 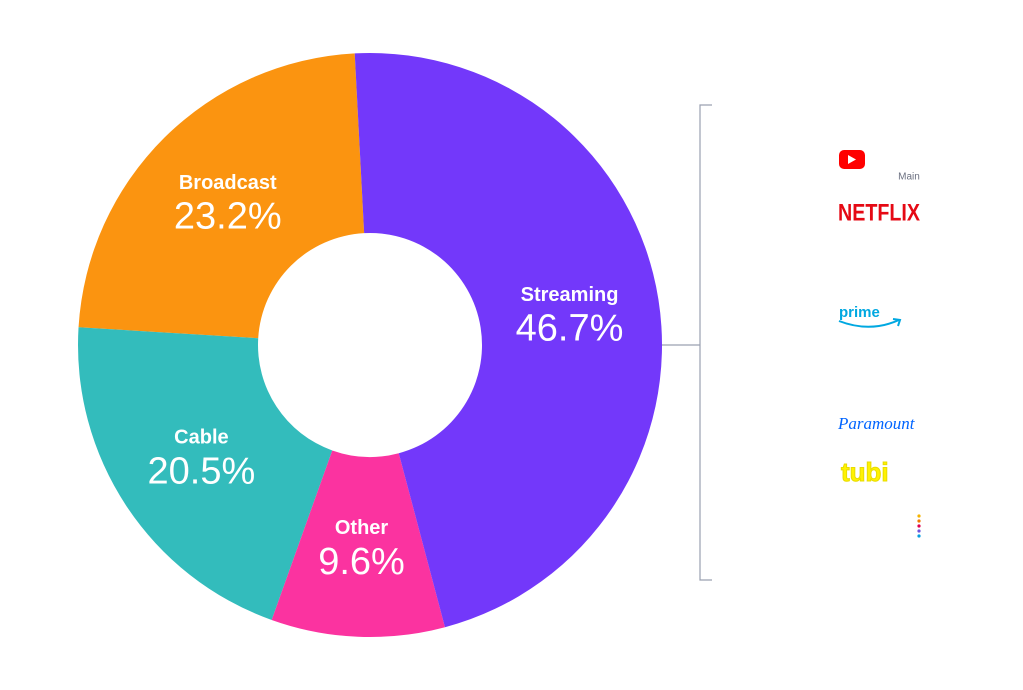 What do you see at coordinates (361, 562) in the screenshot?
I see `segment-value: 9.6%` at bounding box center [361, 562].